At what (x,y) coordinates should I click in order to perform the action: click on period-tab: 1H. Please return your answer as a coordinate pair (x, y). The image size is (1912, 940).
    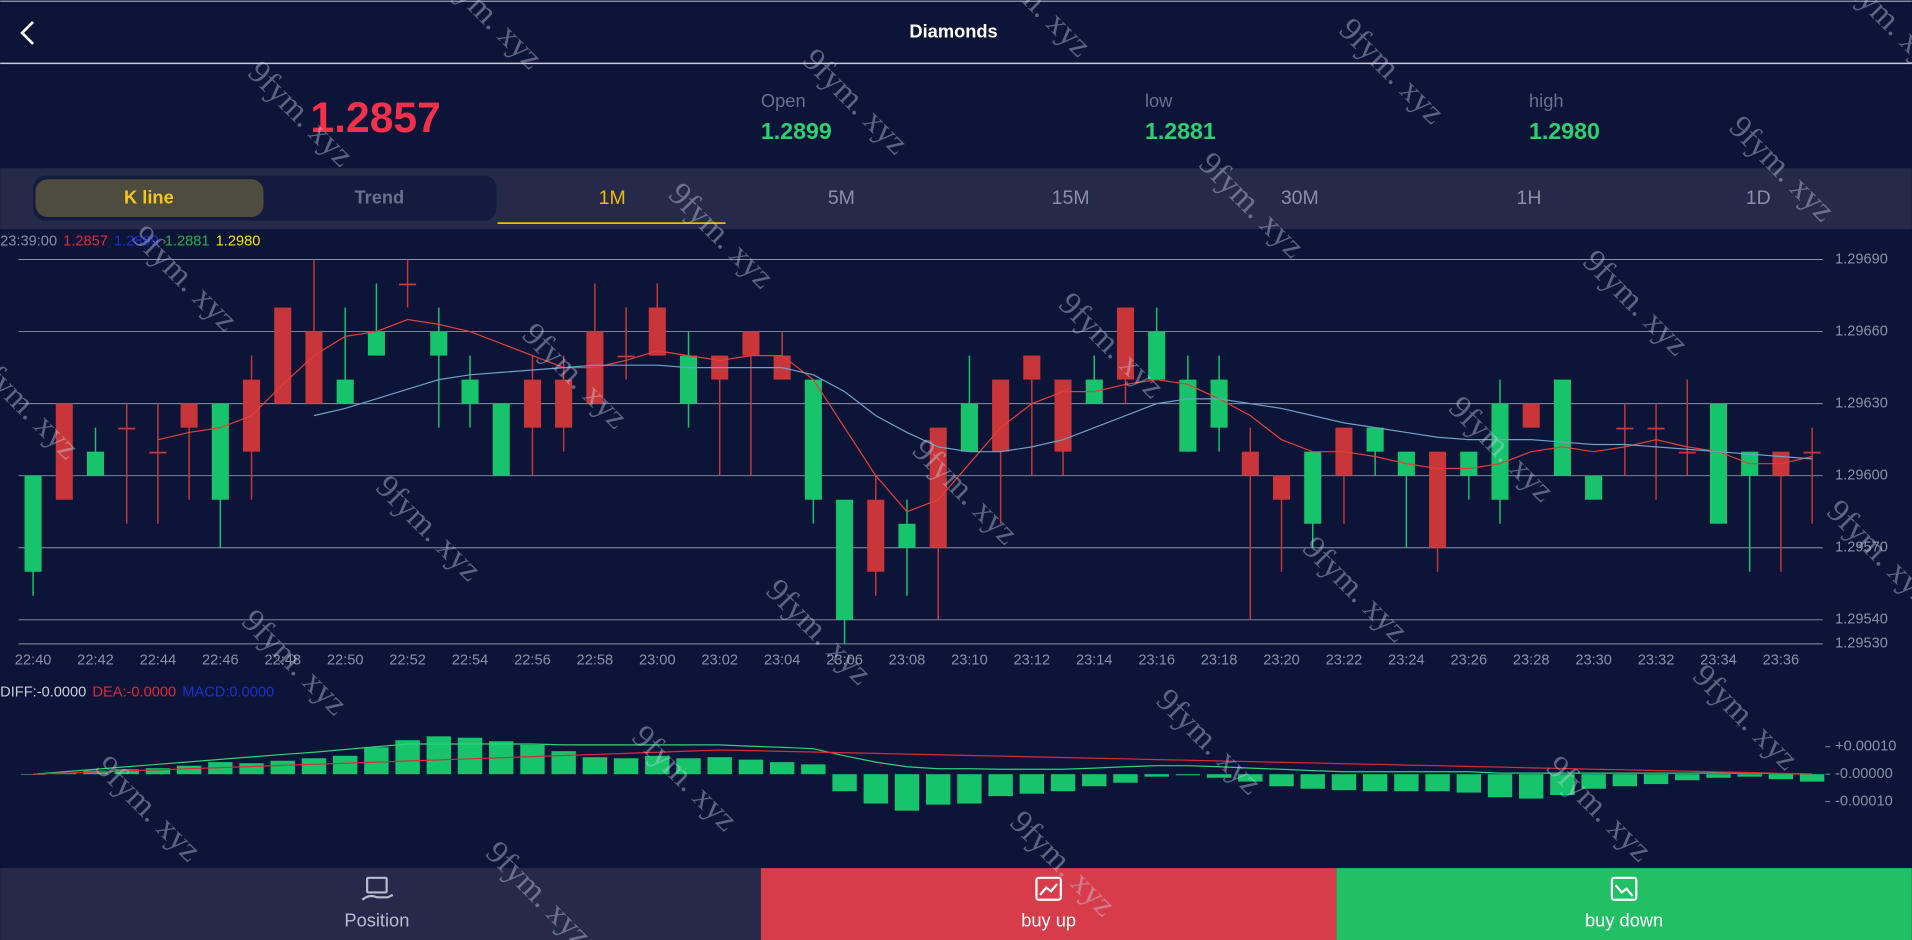
    Looking at the image, I should click on (1529, 198).